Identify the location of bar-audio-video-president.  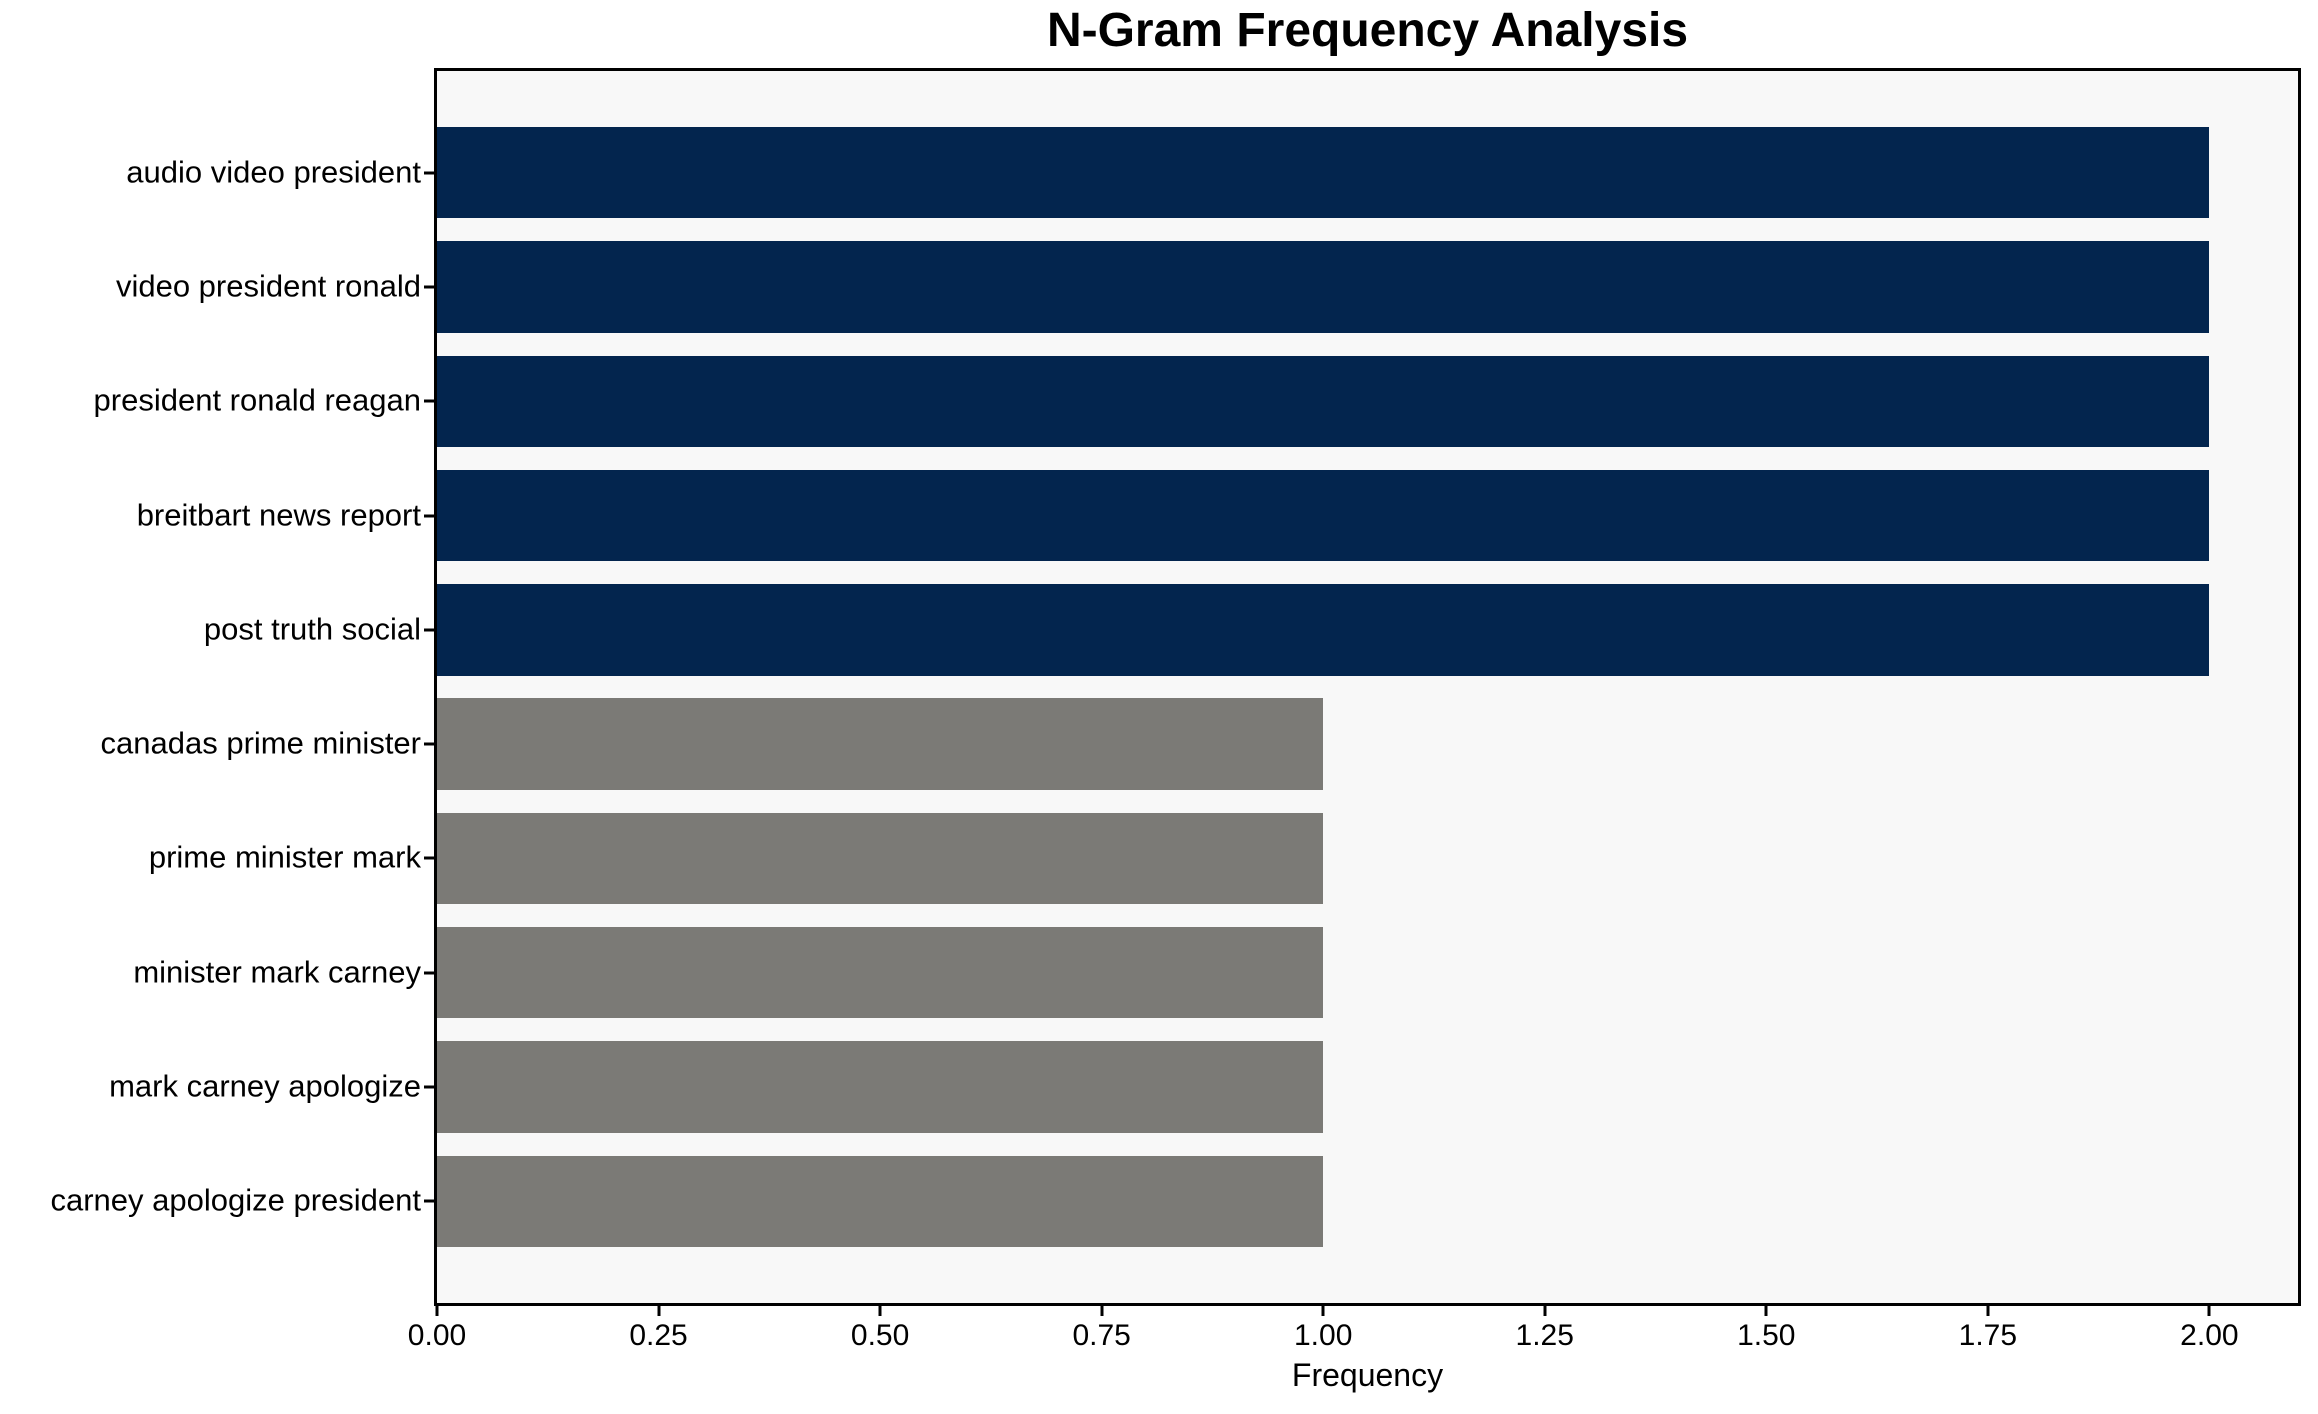
(1323, 173).